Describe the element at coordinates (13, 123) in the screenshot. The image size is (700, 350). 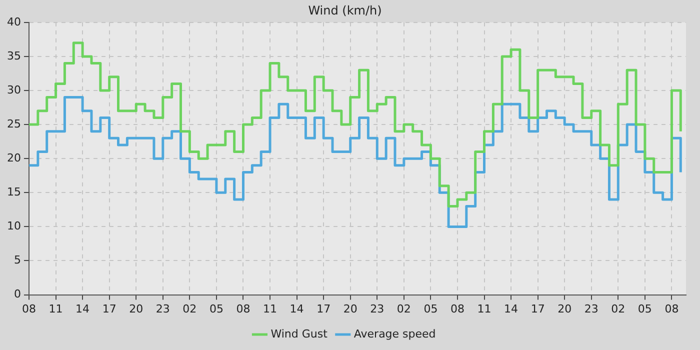
I see `y-tick-label: 25` at that location.